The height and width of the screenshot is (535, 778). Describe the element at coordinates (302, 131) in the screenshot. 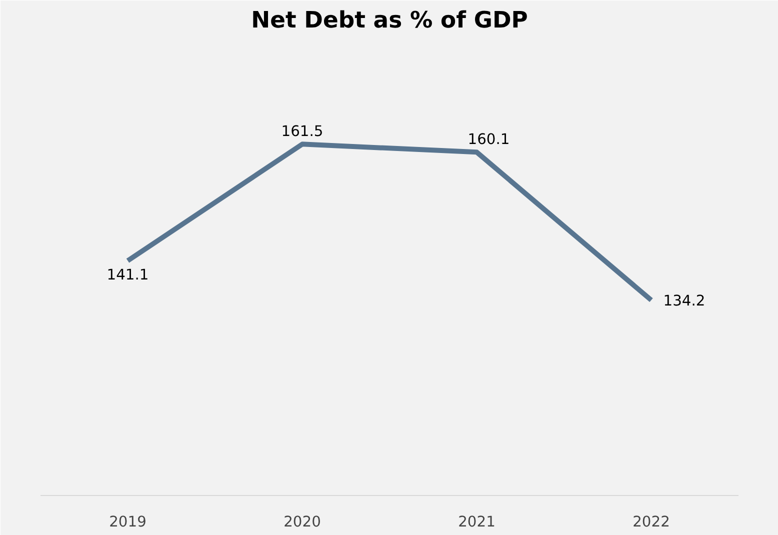

I see `data-label: 161.5` at that location.